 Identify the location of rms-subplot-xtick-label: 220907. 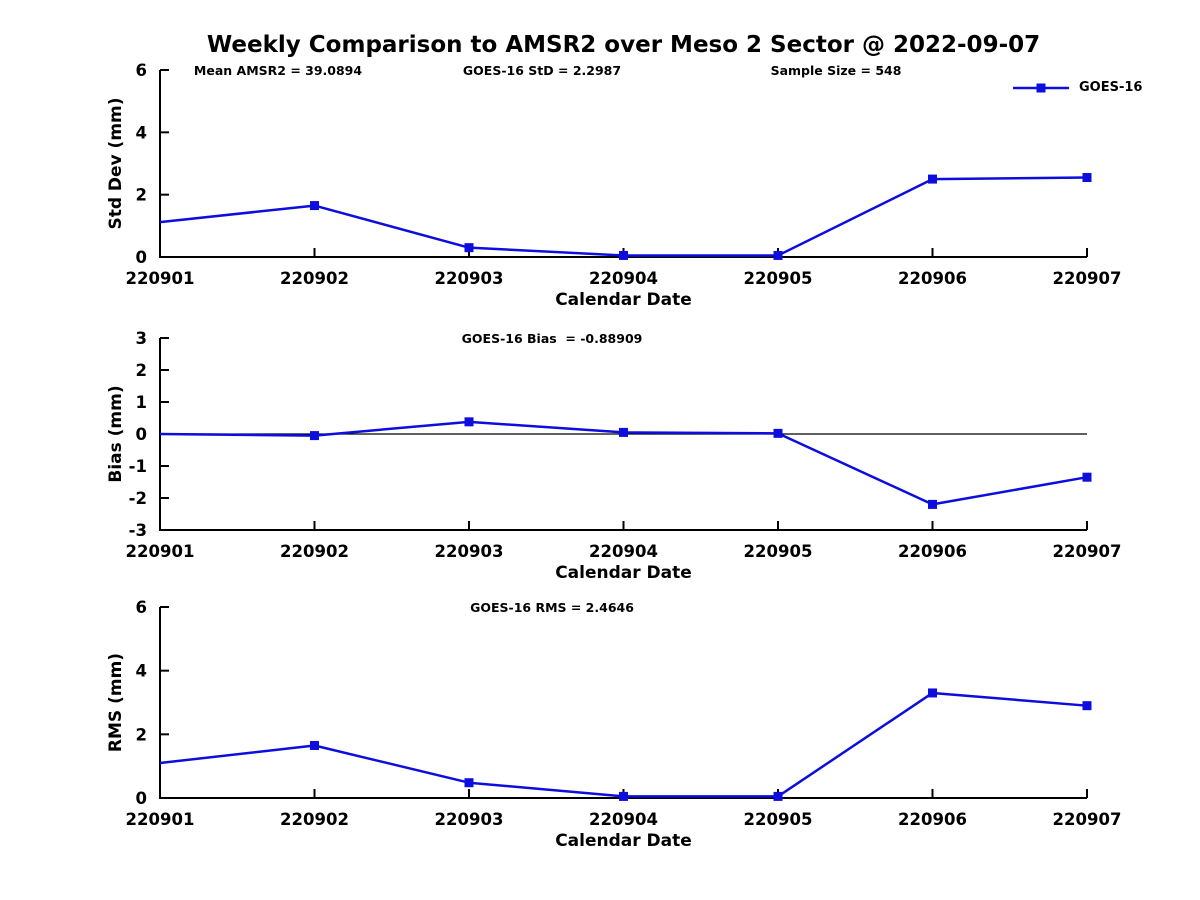
(1087, 819).